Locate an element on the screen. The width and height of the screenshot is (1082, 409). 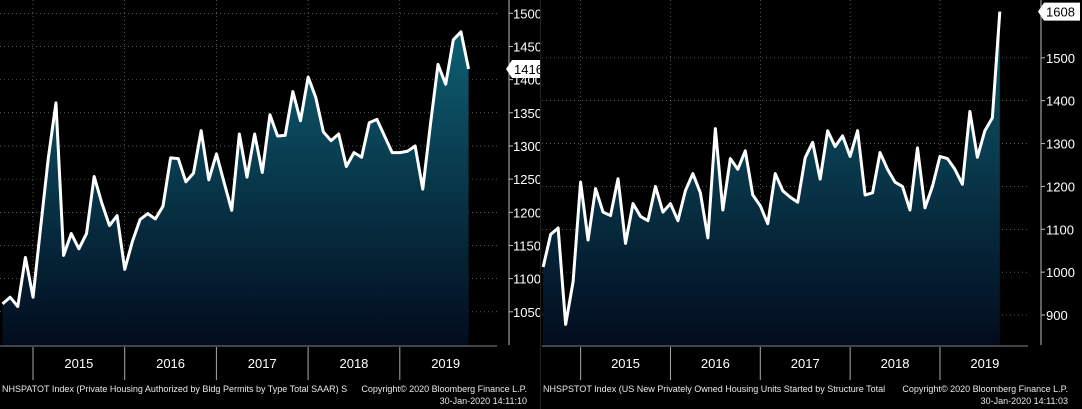
footer-timestamp: 30-Jan-2020 14:11:10 is located at coordinates (483, 401).